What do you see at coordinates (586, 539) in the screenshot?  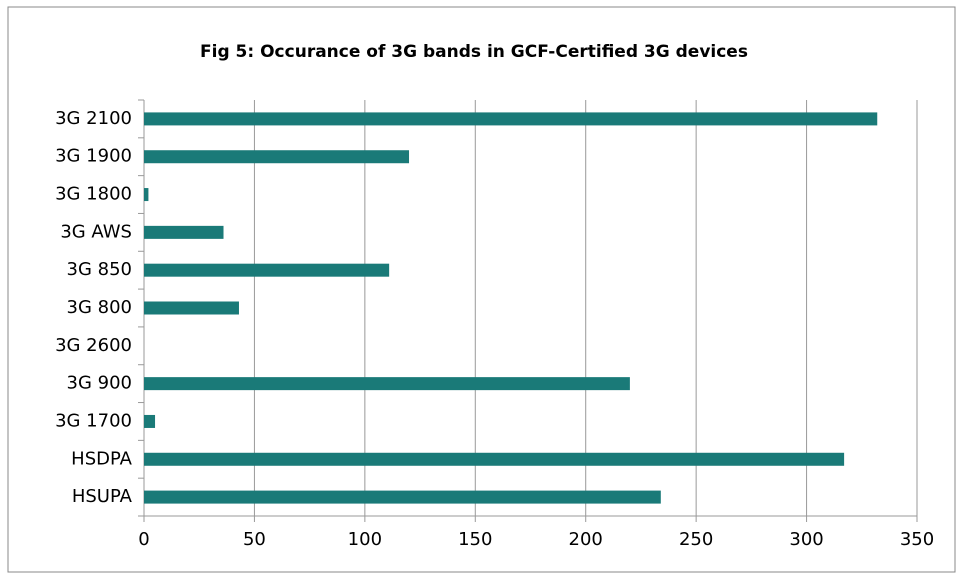 I see `x-tick-label: 200` at bounding box center [586, 539].